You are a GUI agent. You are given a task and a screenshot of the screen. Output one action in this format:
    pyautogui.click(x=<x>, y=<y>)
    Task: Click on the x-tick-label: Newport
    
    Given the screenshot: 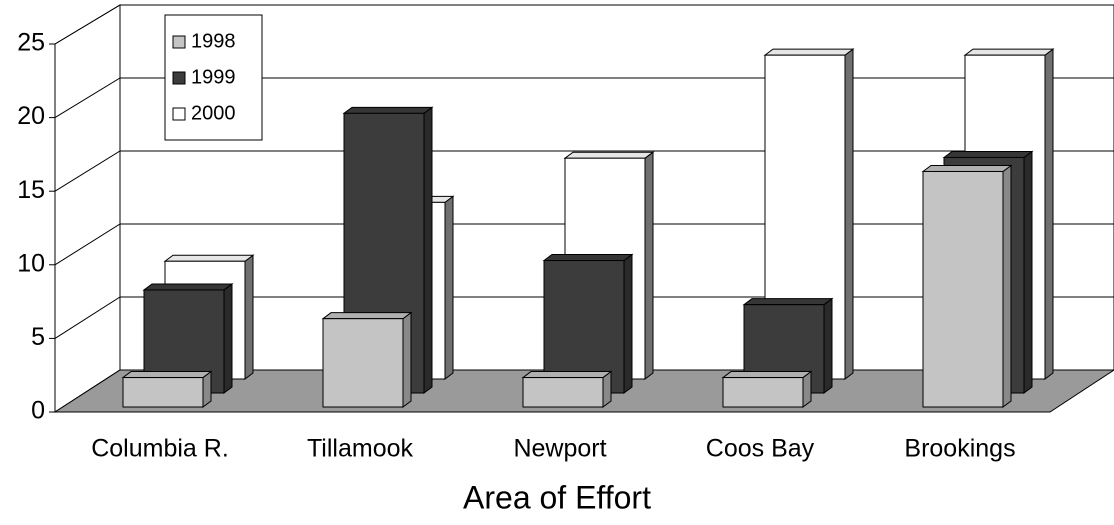 What is the action you would take?
    pyautogui.click(x=559, y=449)
    